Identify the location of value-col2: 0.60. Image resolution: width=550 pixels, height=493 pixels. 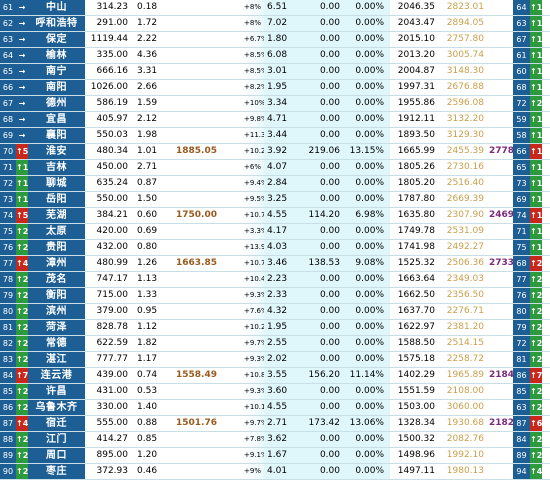
(147, 215).